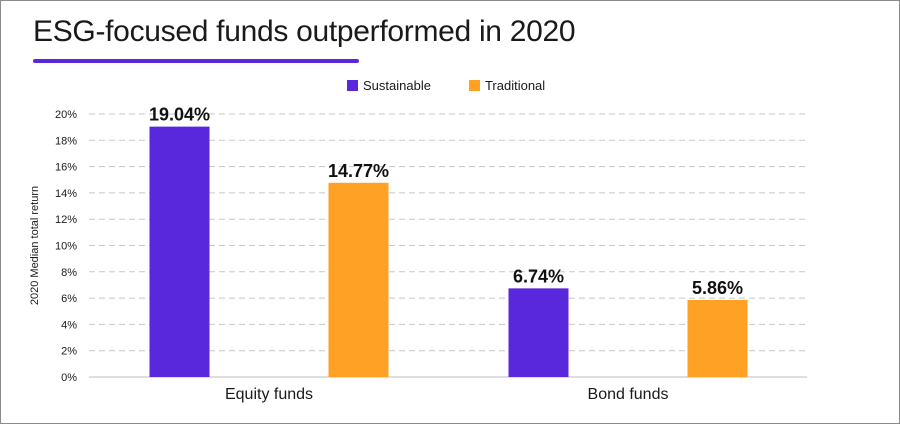 Image resolution: width=900 pixels, height=424 pixels. I want to click on y-tick-label: 0%, so click(69, 378).